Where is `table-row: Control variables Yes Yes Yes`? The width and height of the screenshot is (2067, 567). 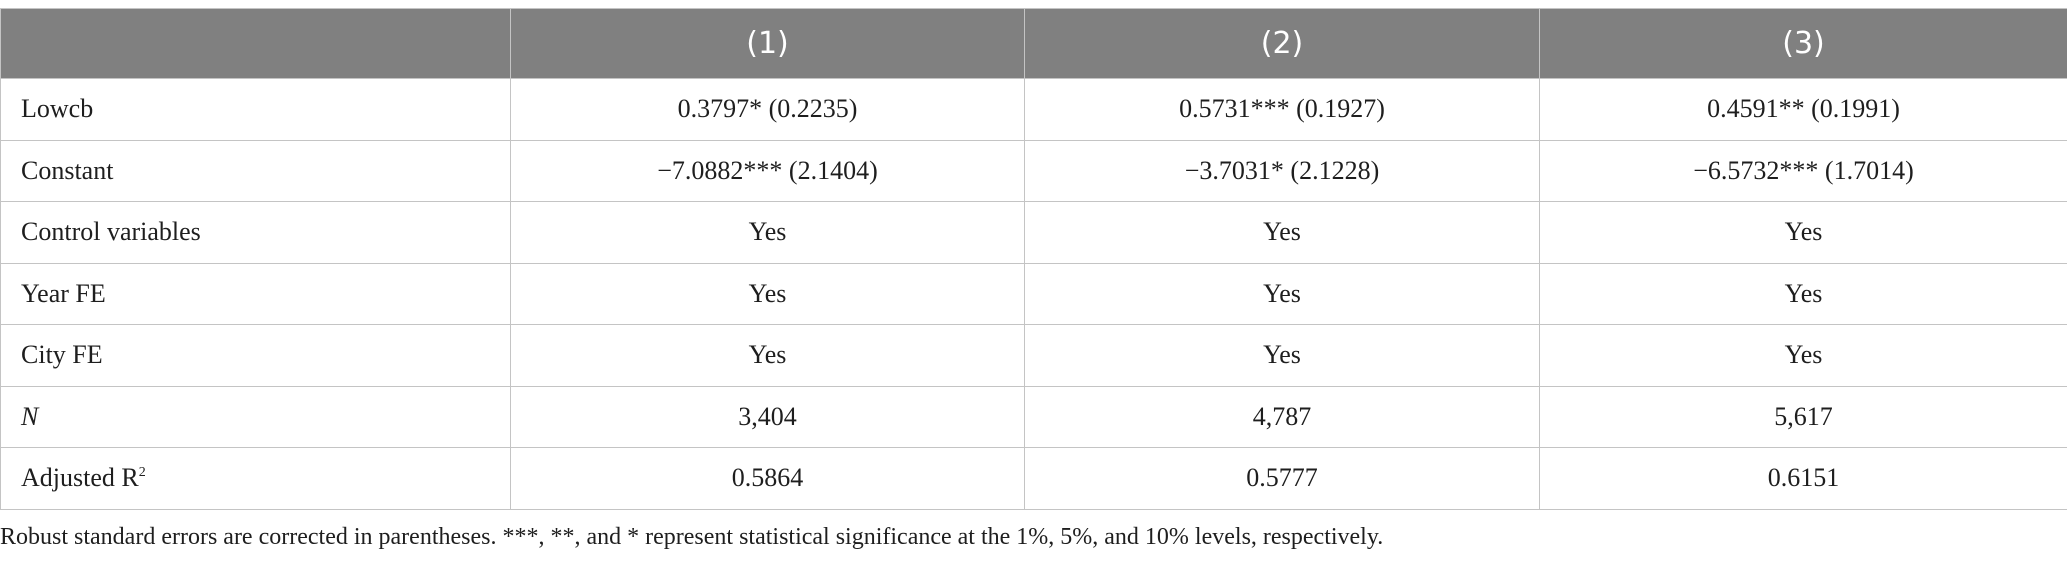 table-row: Control variables Yes Yes Yes is located at coordinates (1033, 232).